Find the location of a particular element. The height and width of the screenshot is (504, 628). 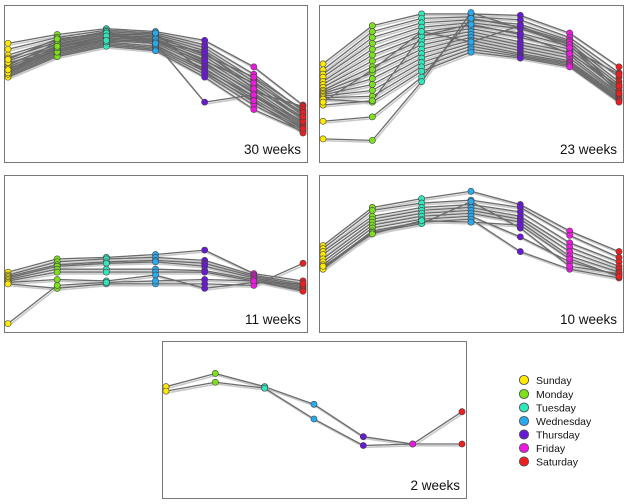

legend-swatch-friday is located at coordinates (524, 448).